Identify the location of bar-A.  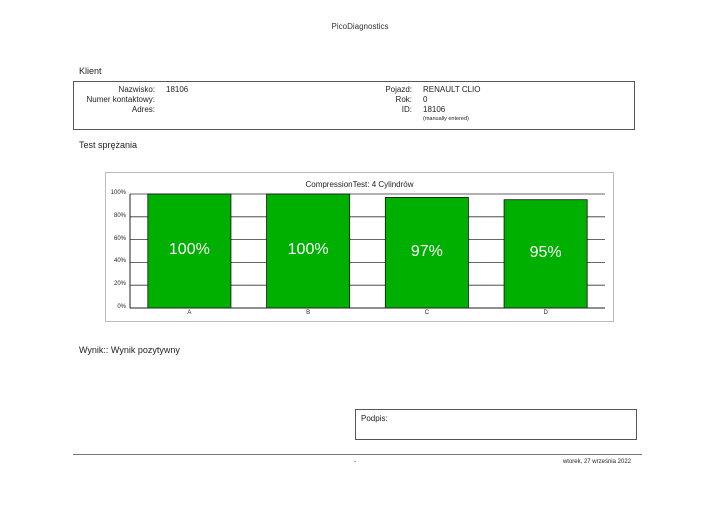
(189, 251).